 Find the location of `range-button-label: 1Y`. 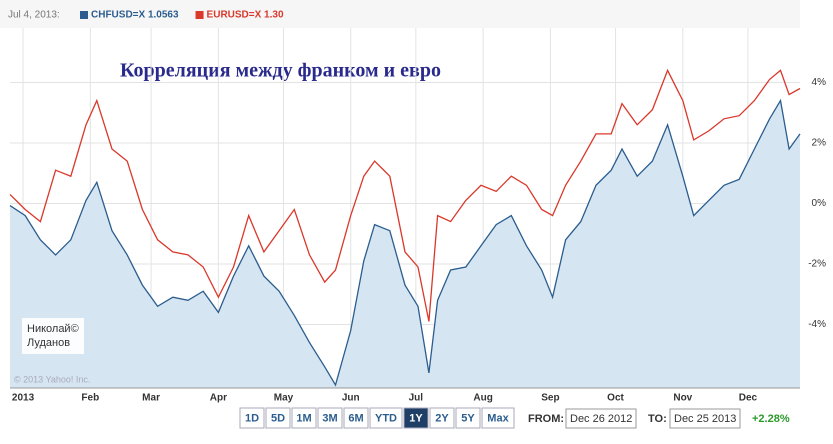

range-button-label: 1Y is located at coordinates (416, 418).